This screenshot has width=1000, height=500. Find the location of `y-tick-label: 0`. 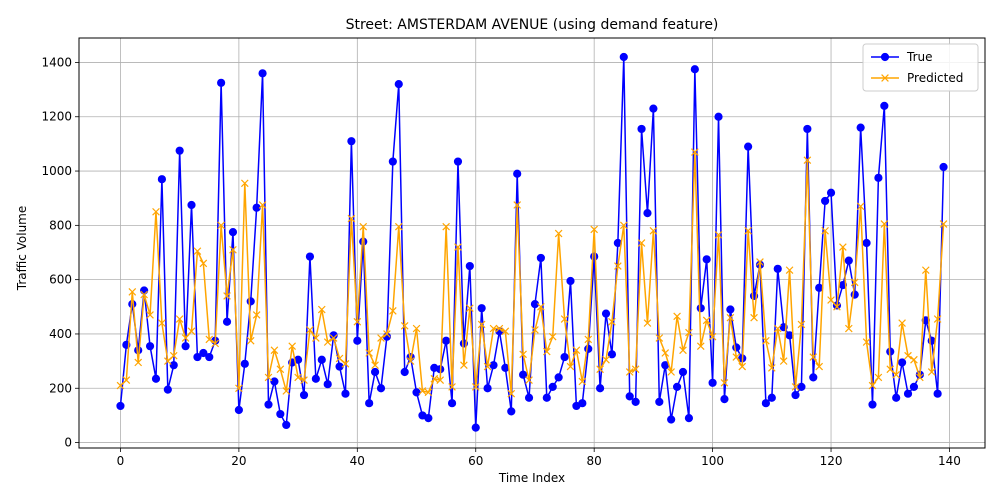

y-tick-label: 0 is located at coordinates (68, 443).